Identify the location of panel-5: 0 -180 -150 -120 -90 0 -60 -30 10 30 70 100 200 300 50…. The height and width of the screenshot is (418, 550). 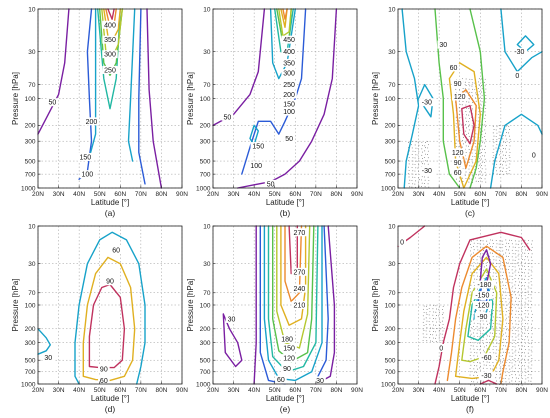
(459, 318).